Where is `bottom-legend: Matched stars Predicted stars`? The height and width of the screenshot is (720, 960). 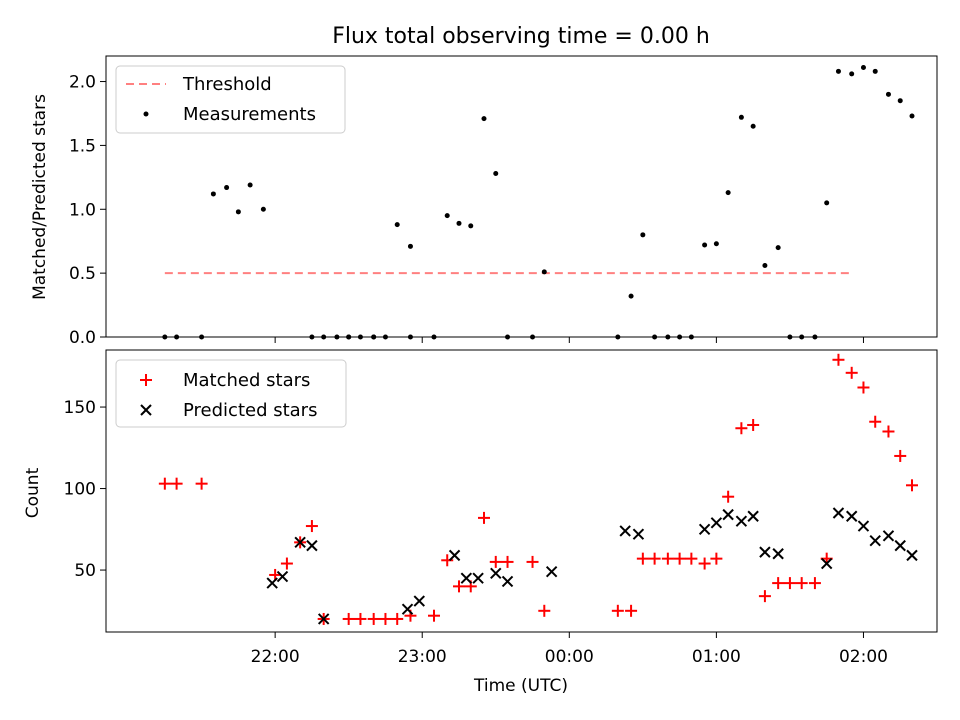
bottom-legend: Matched stars Predicted stars is located at coordinates (231, 393).